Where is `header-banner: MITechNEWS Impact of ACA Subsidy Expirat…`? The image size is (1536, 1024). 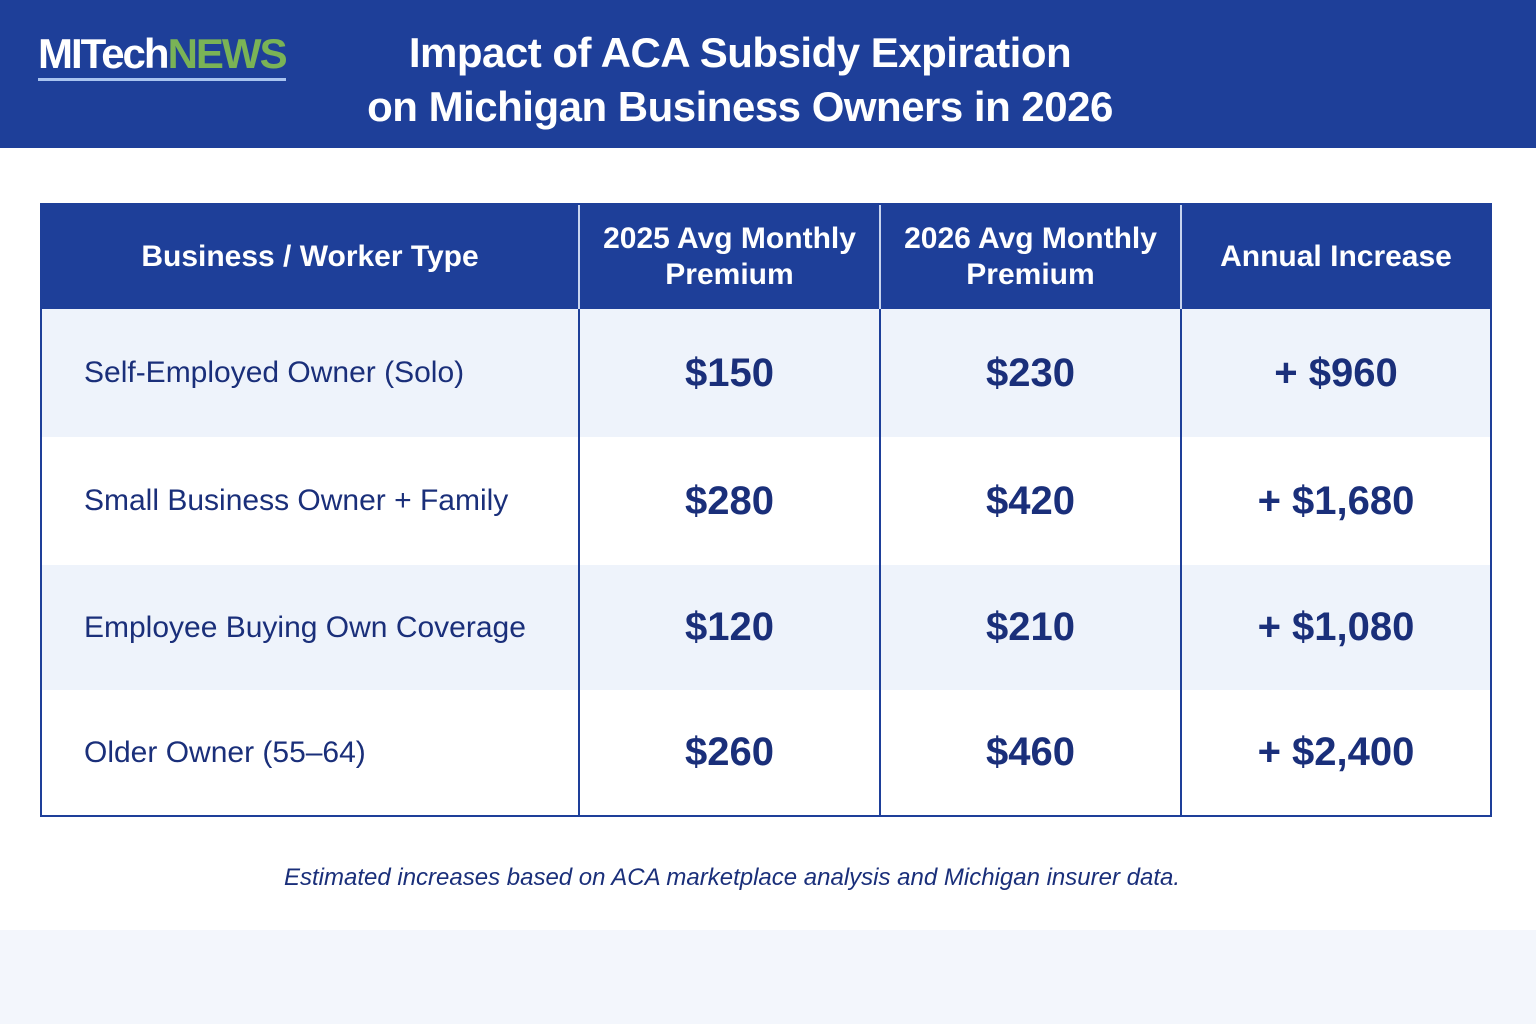 header-banner: MITechNEWS Impact of ACA Subsidy Expirat… is located at coordinates (768, 74).